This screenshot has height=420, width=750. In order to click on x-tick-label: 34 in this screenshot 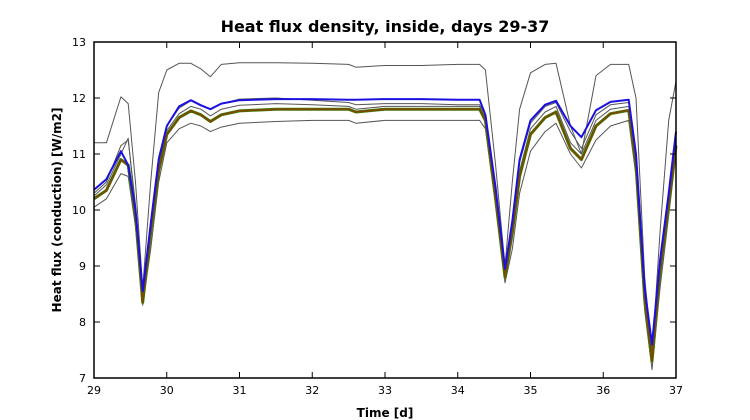, I will do `click(458, 390)`.